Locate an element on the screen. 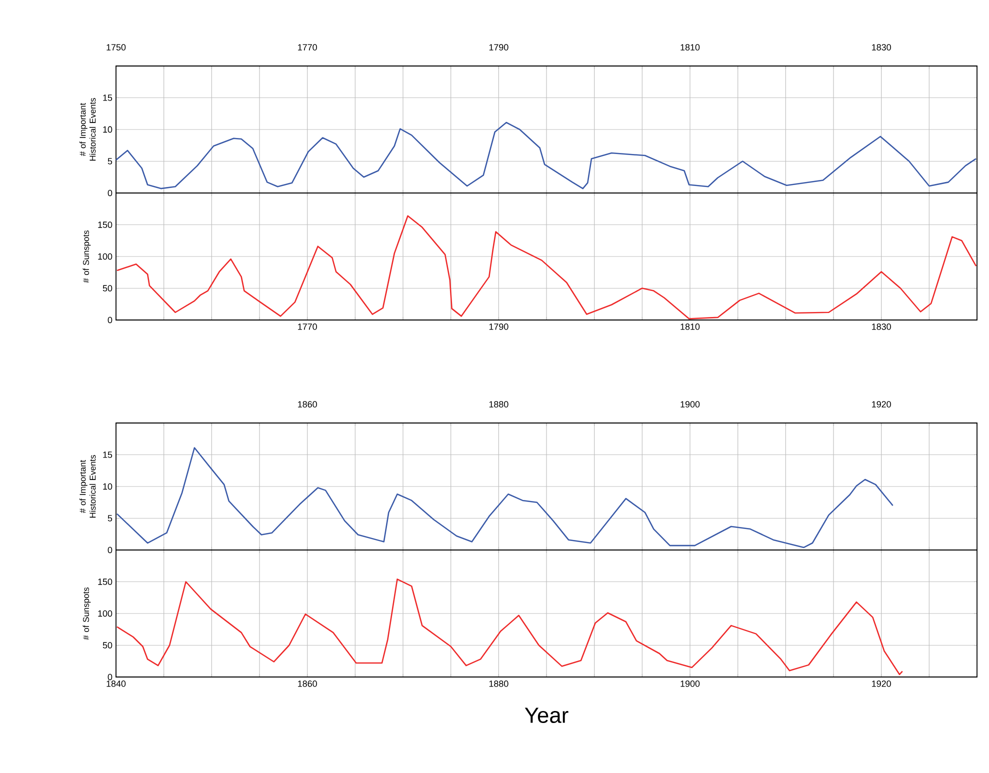 Image resolution: width=989 pixels, height=773 pixels. x-axis-title: Year is located at coordinates (546, 716).